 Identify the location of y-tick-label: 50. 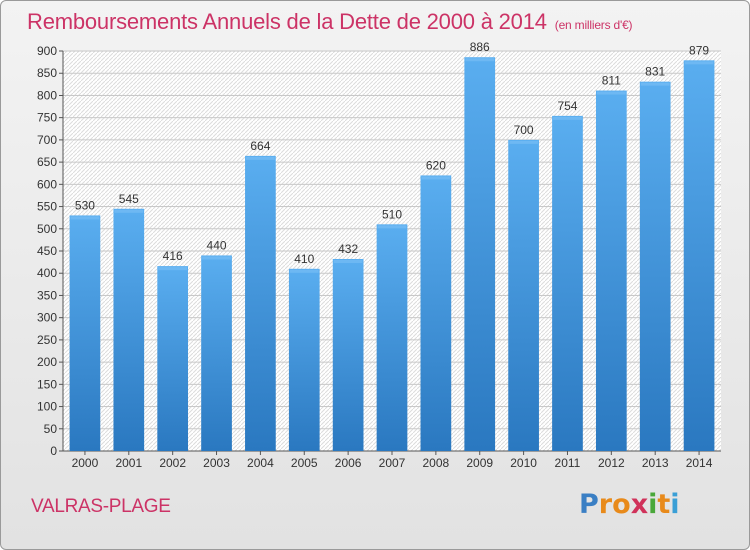
(51, 429).